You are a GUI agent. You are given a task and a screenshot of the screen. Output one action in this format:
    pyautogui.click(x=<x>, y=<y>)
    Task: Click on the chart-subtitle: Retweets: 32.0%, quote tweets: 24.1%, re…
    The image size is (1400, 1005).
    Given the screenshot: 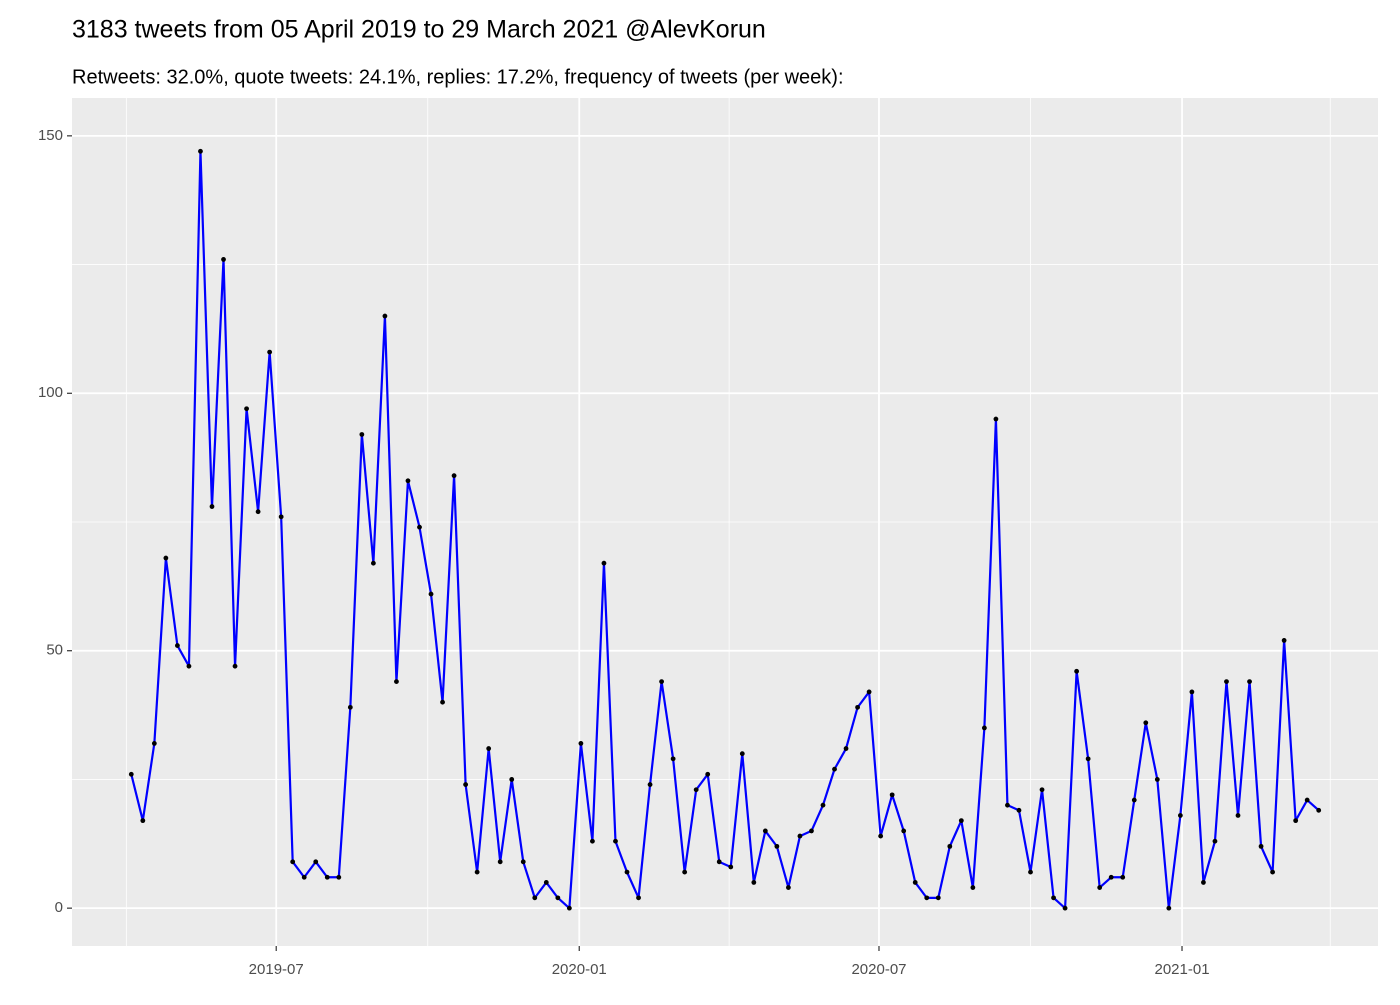 What is the action you would take?
    pyautogui.click(x=458, y=77)
    